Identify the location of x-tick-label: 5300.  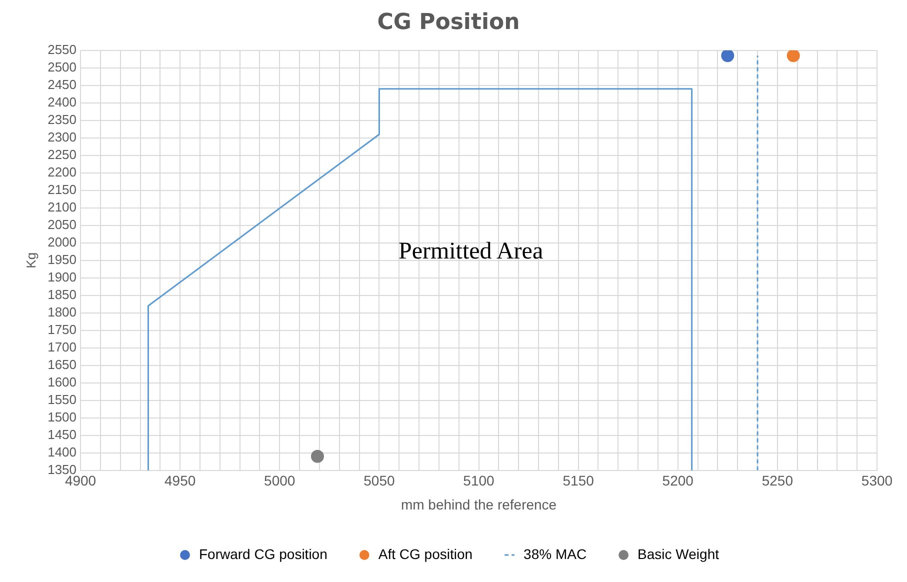
(877, 480).